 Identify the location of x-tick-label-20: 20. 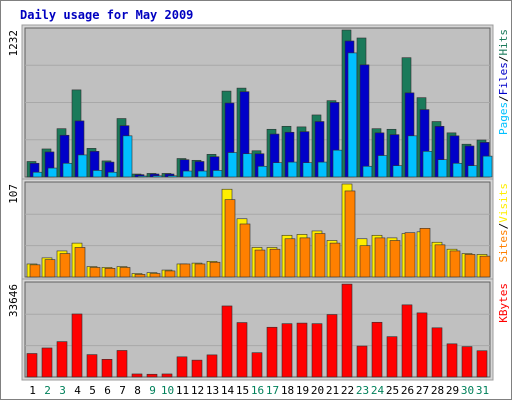
(317, 390).